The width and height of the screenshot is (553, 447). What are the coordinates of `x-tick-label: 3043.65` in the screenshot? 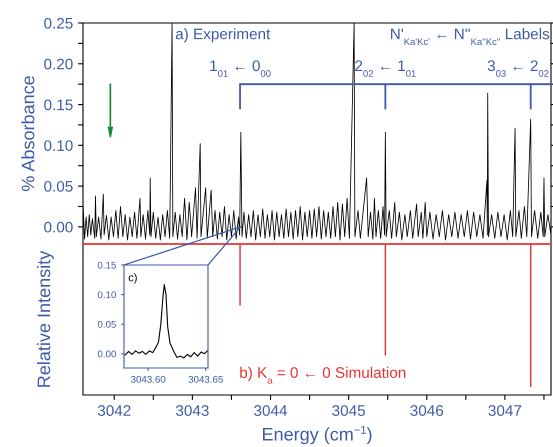 It's located at (205, 379).